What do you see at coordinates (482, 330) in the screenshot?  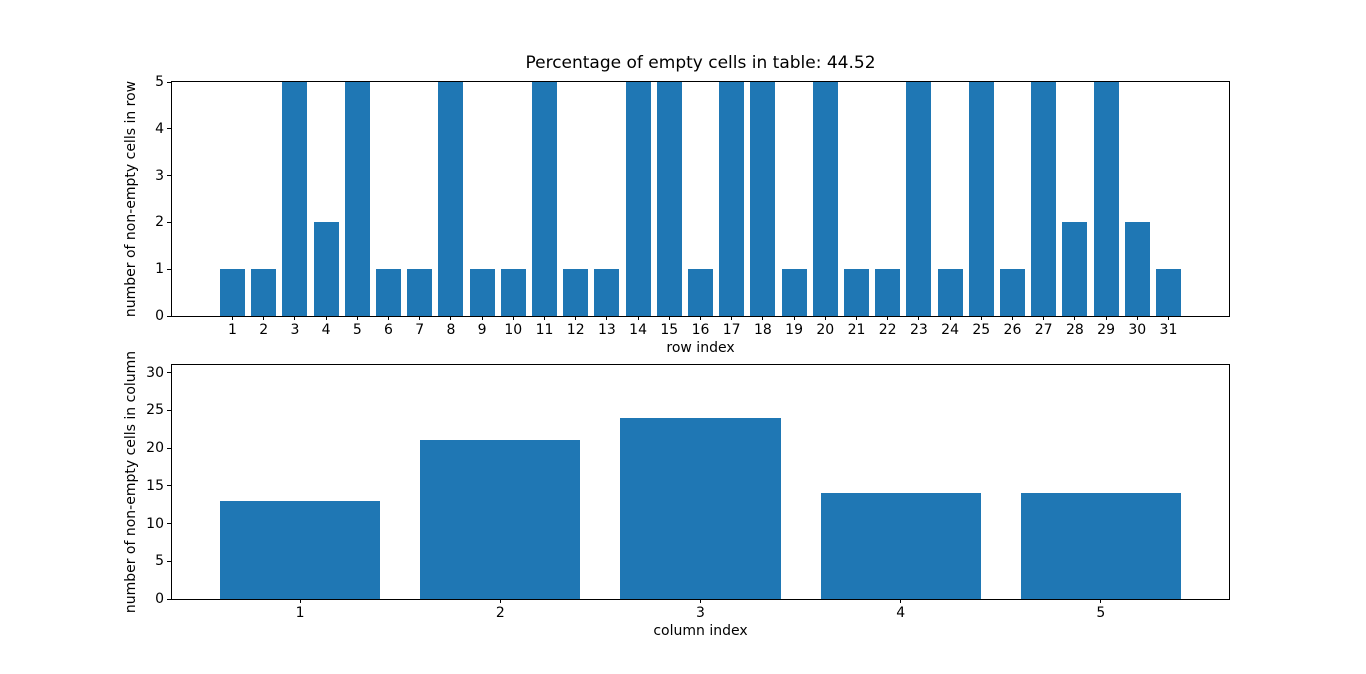 I see `x-tick-label: 9` at bounding box center [482, 330].